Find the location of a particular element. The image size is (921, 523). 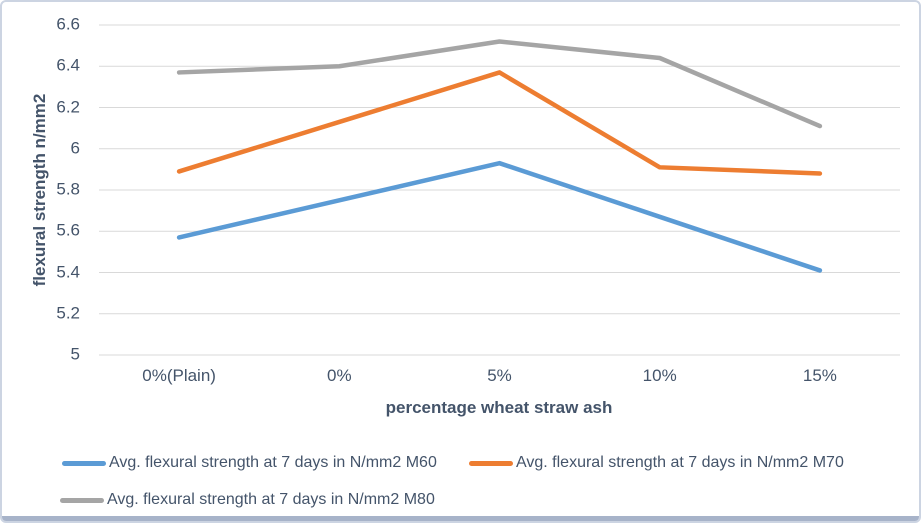

y-tick-label: 5 is located at coordinates (75, 354).